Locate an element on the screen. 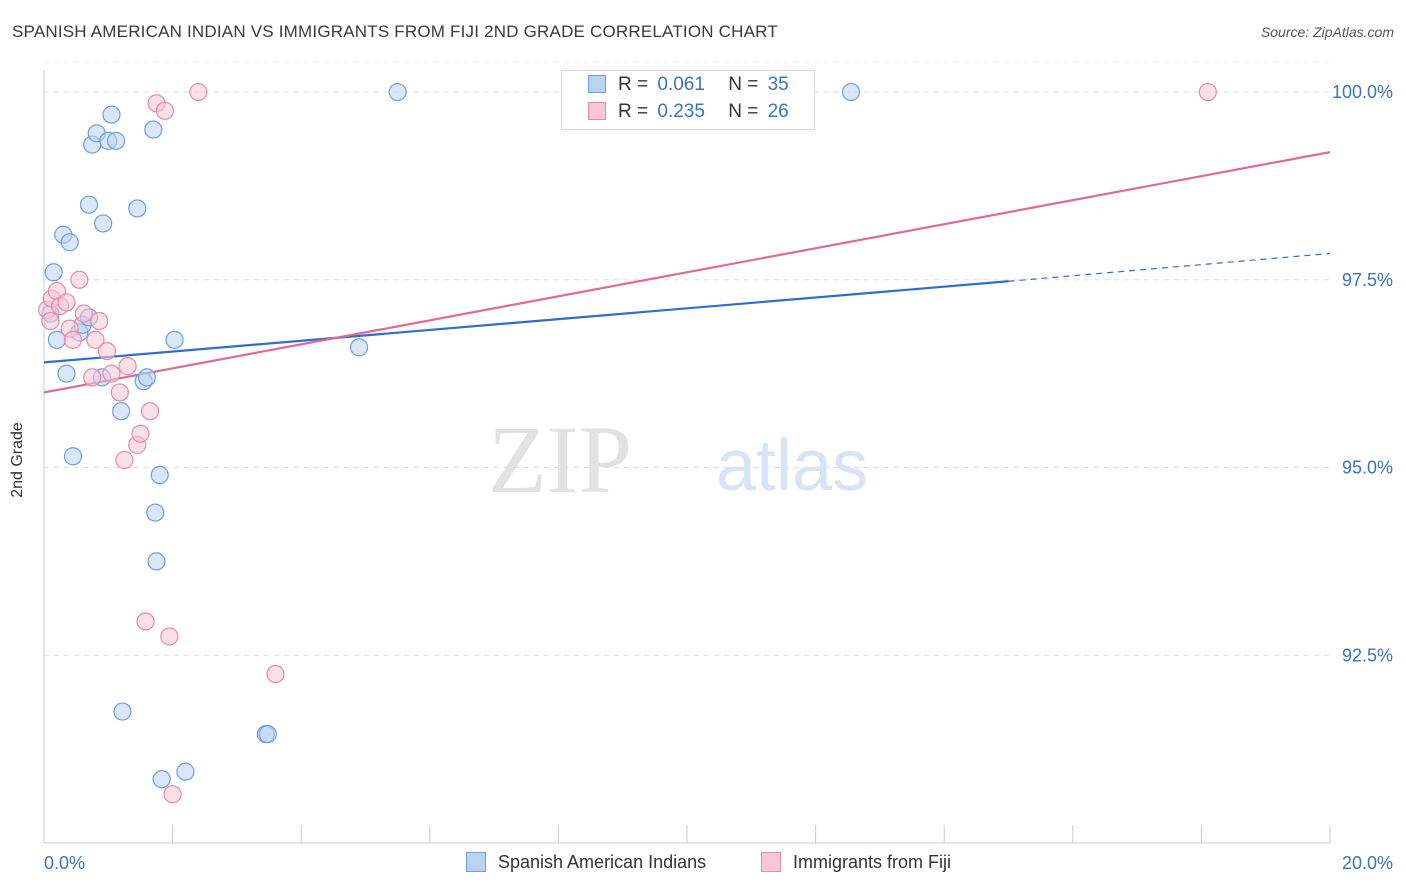 Image resolution: width=1406 pixels, height=892 pixels. x-tick-label: 20.0% is located at coordinates (1367, 863).